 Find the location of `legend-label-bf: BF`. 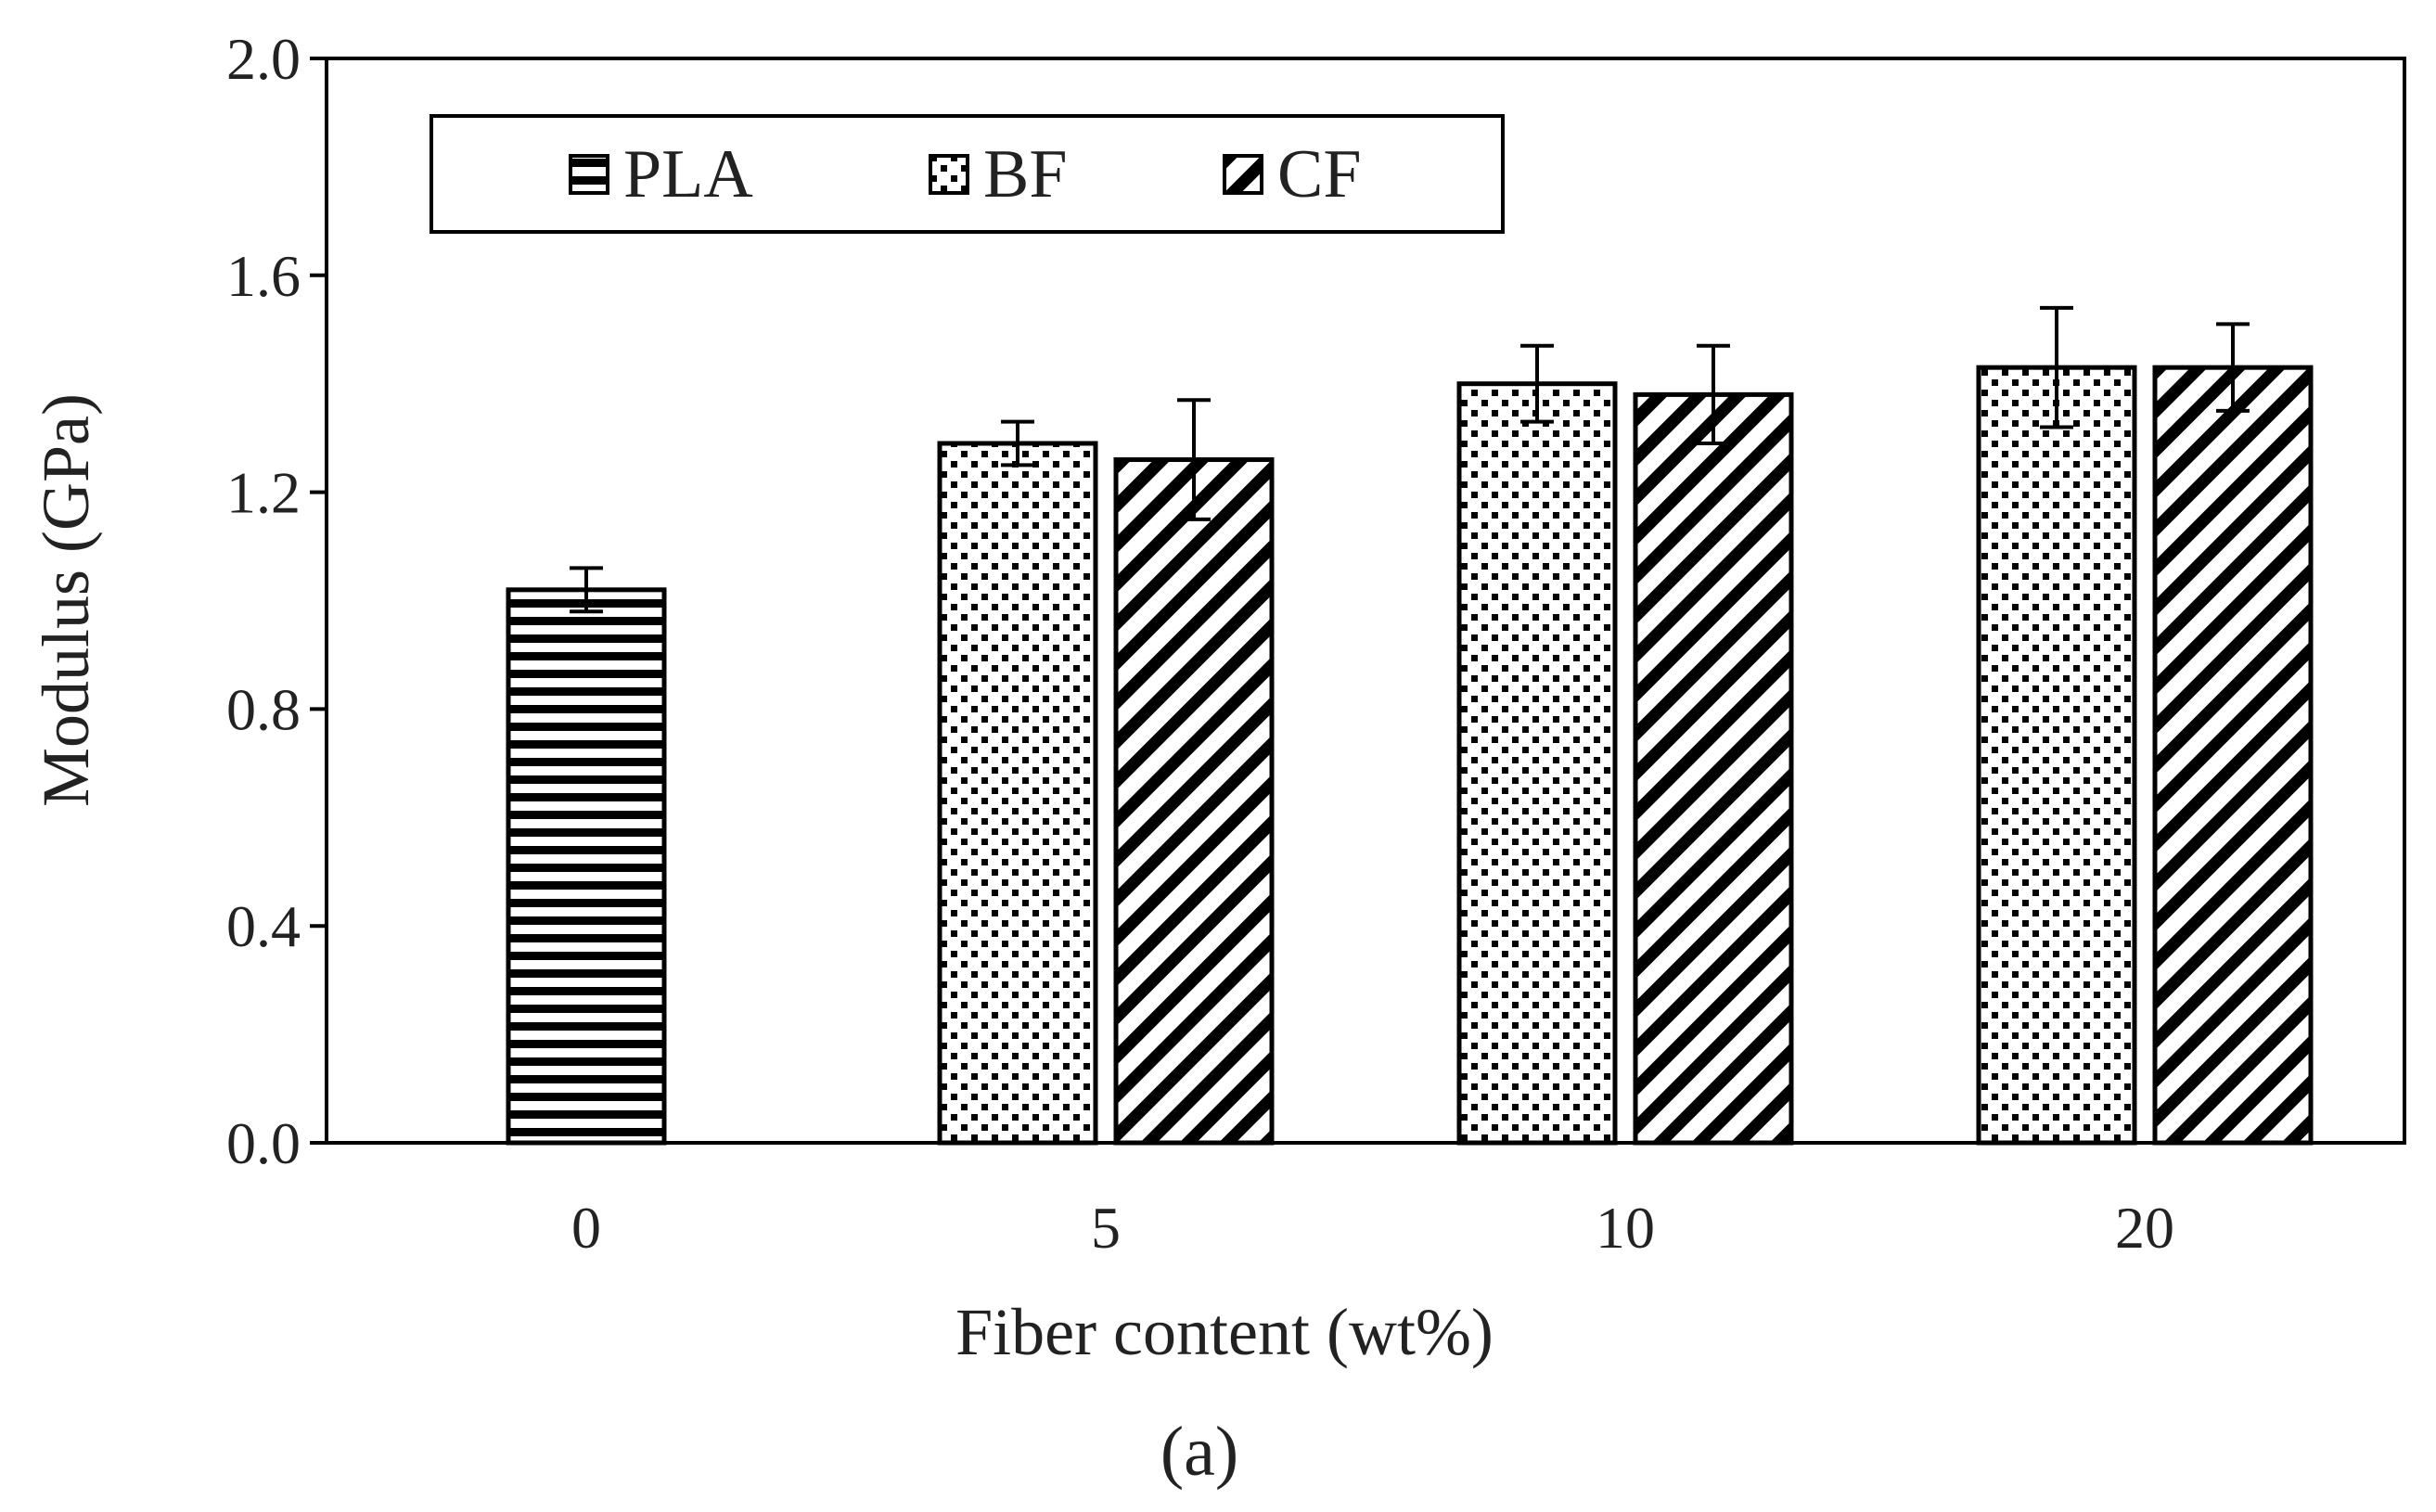

legend-label-bf: BF is located at coordinates (1025, 174).